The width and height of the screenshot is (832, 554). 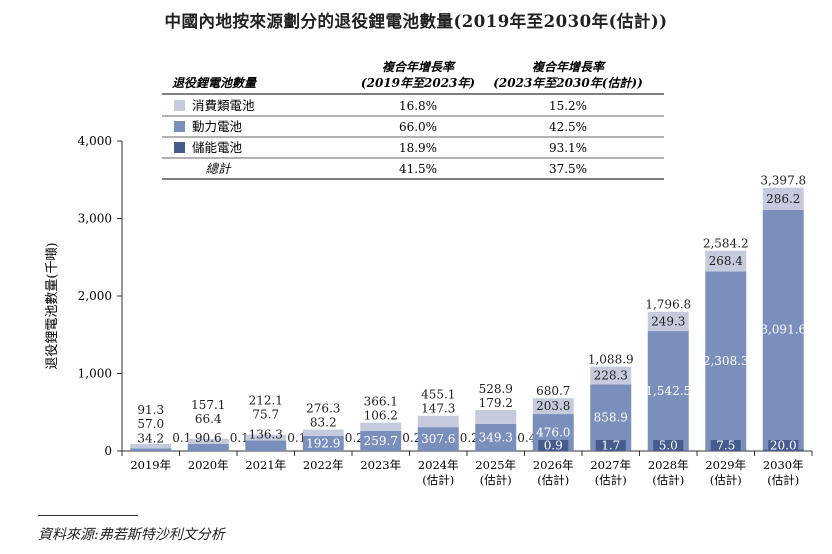 I want to click on data-label-consumer: 249.3, so click(x=668, y=321).